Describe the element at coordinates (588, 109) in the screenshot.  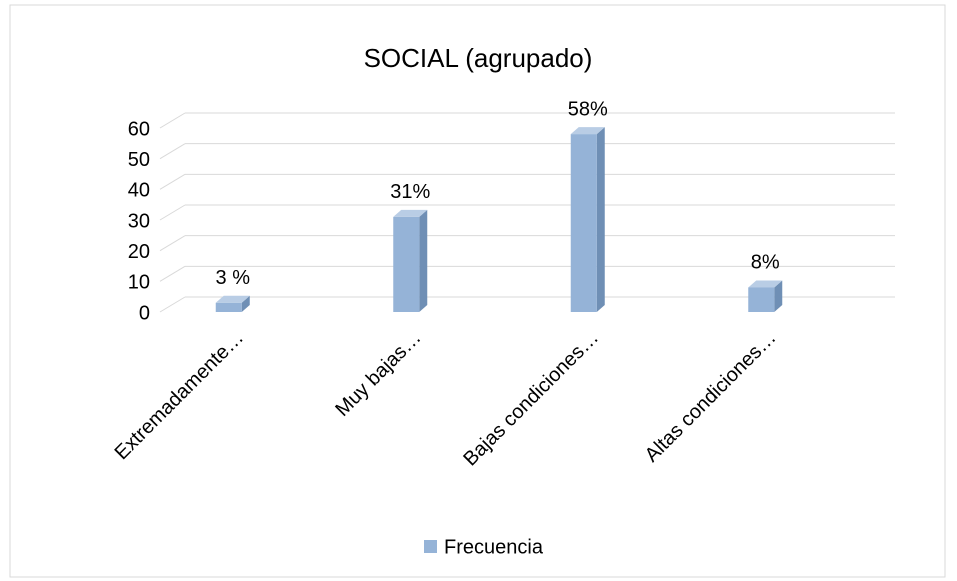
I see `data-label: 58%` at that location.